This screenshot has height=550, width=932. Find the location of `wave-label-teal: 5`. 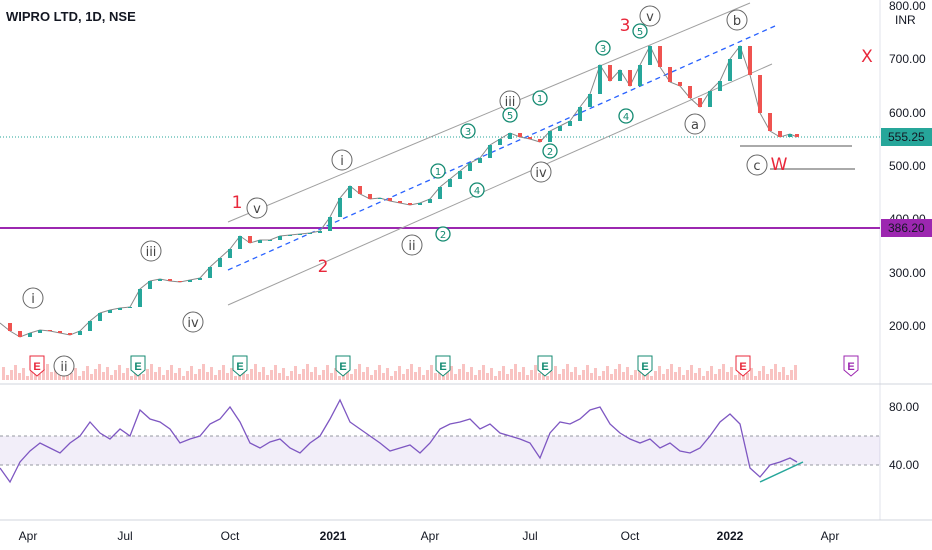

wave-label-teal: 5 is located at coordinates (640, 32).